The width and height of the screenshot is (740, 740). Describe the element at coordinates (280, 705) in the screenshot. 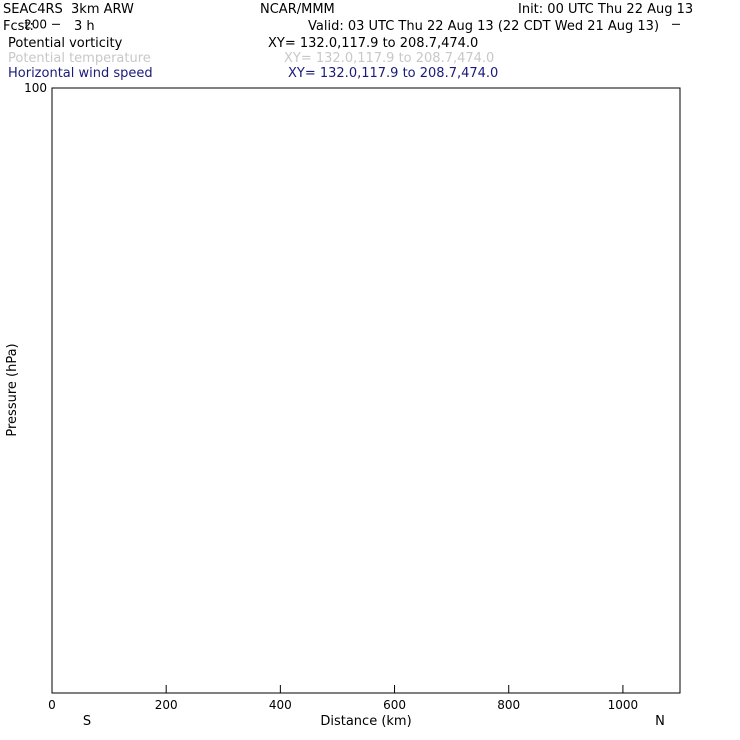

I see `x-tick-label: 400` at that location.